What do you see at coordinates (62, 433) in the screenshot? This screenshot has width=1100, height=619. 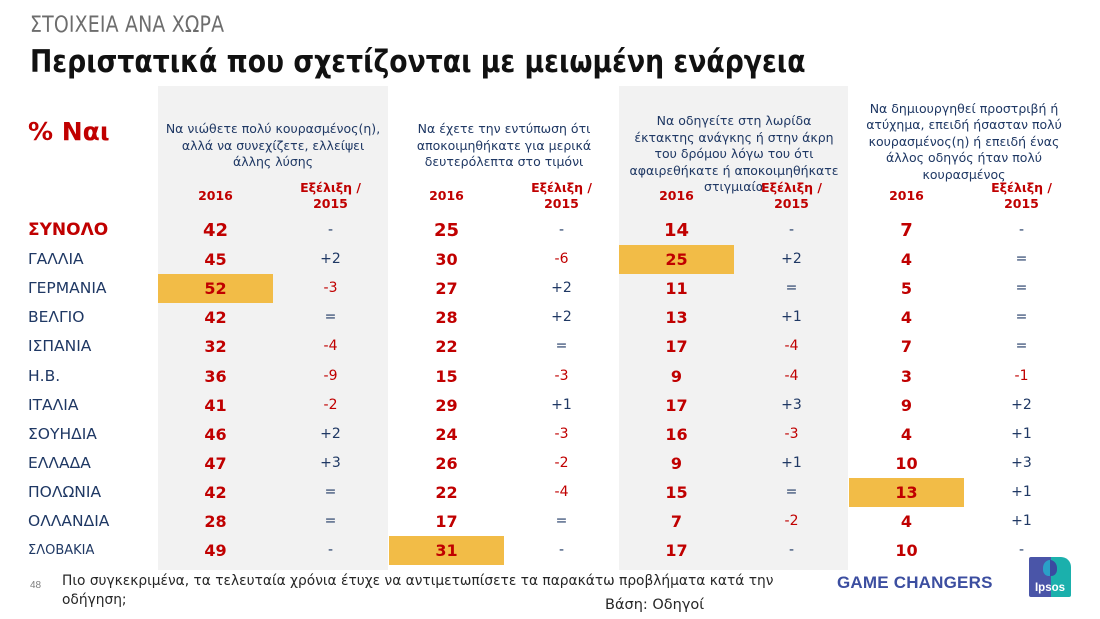 I see `row-label-country: ΣΟΥΗΔΙΑ` at bounding box center [62, 433].